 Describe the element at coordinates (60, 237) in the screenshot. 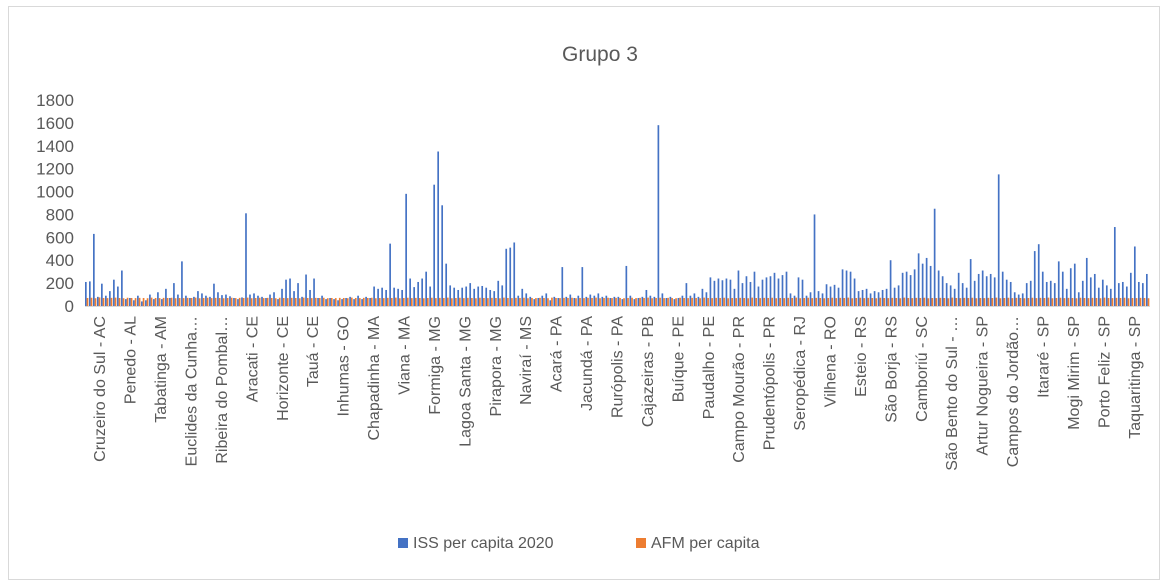

I see `y-tick-label: 600` at that location.